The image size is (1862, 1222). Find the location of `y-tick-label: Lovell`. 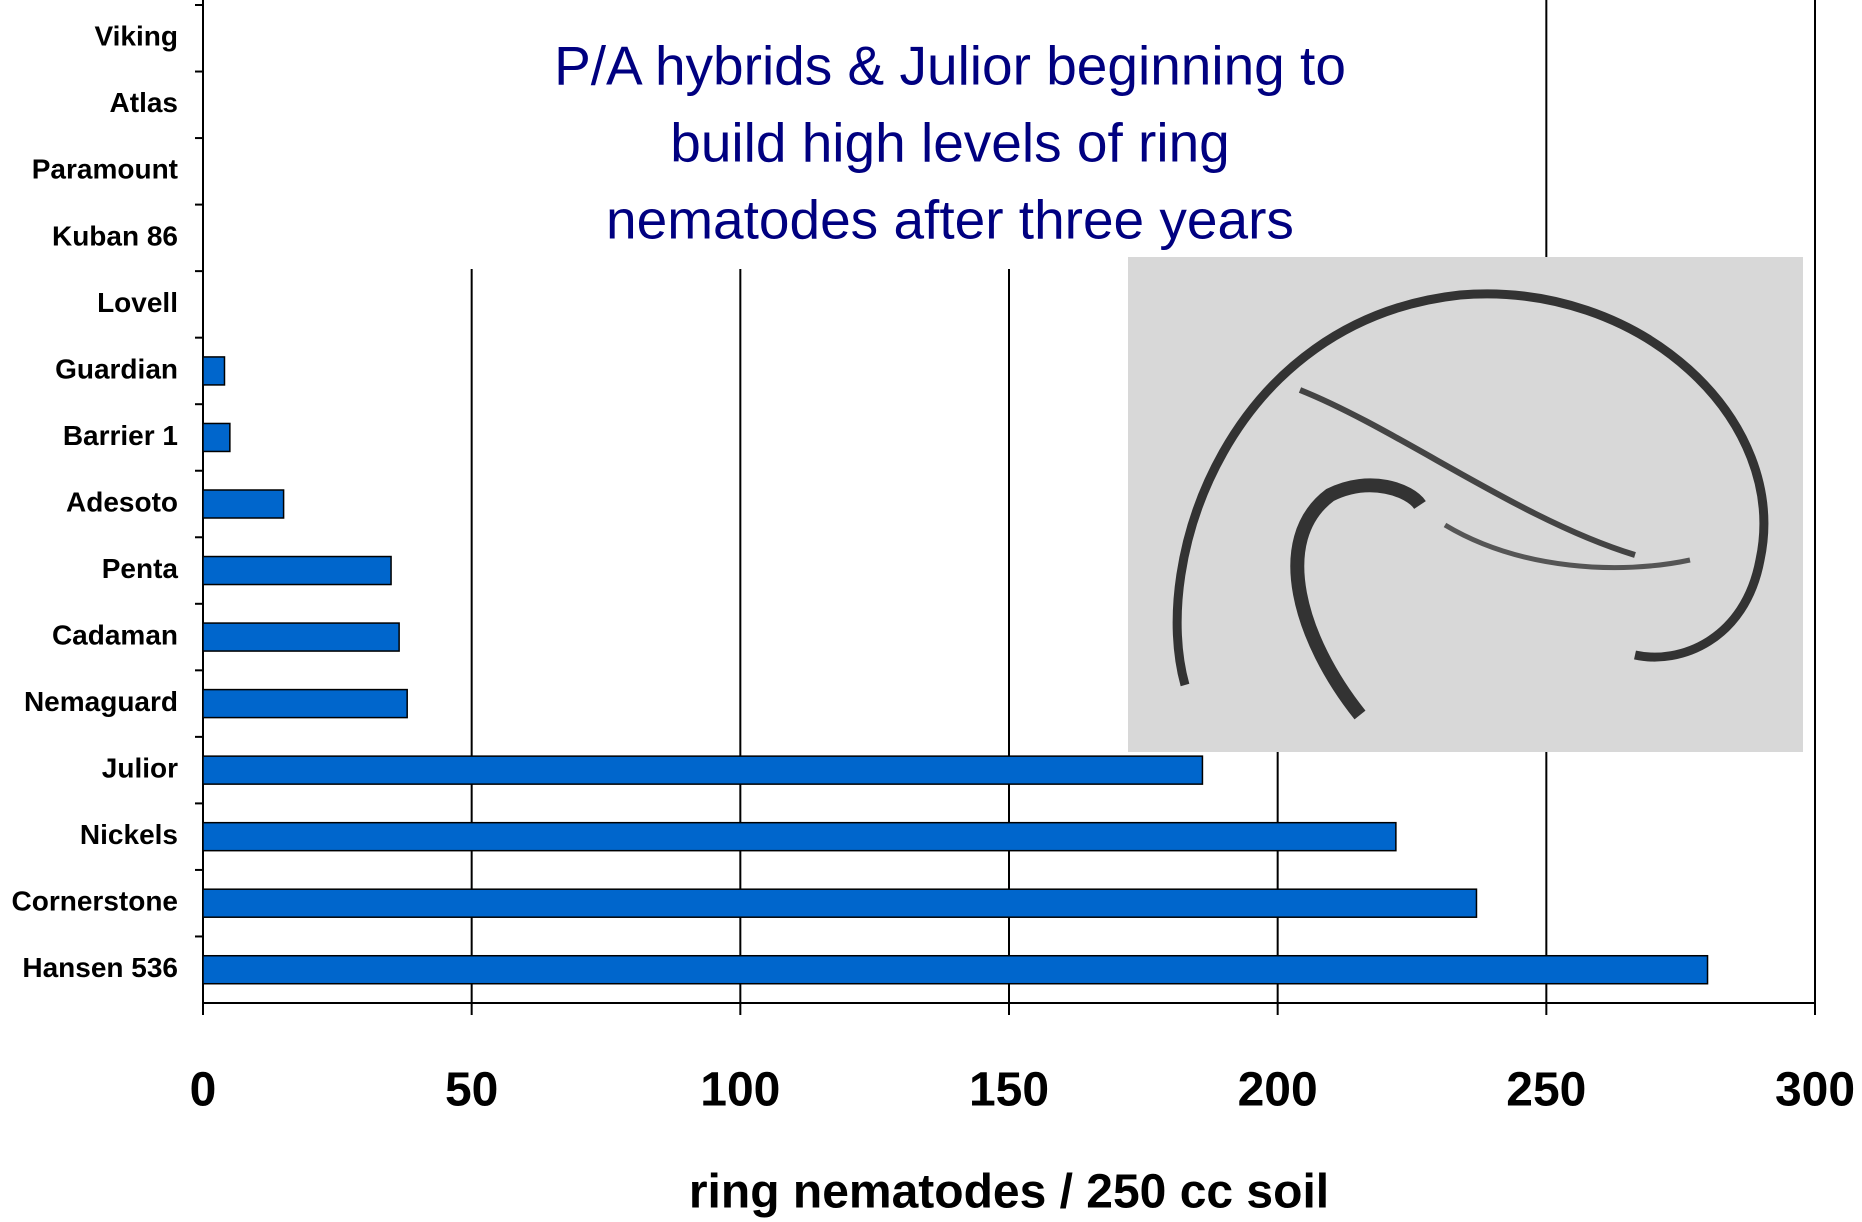

y-tick-label: Lovell is located at coordinates (137, 302).